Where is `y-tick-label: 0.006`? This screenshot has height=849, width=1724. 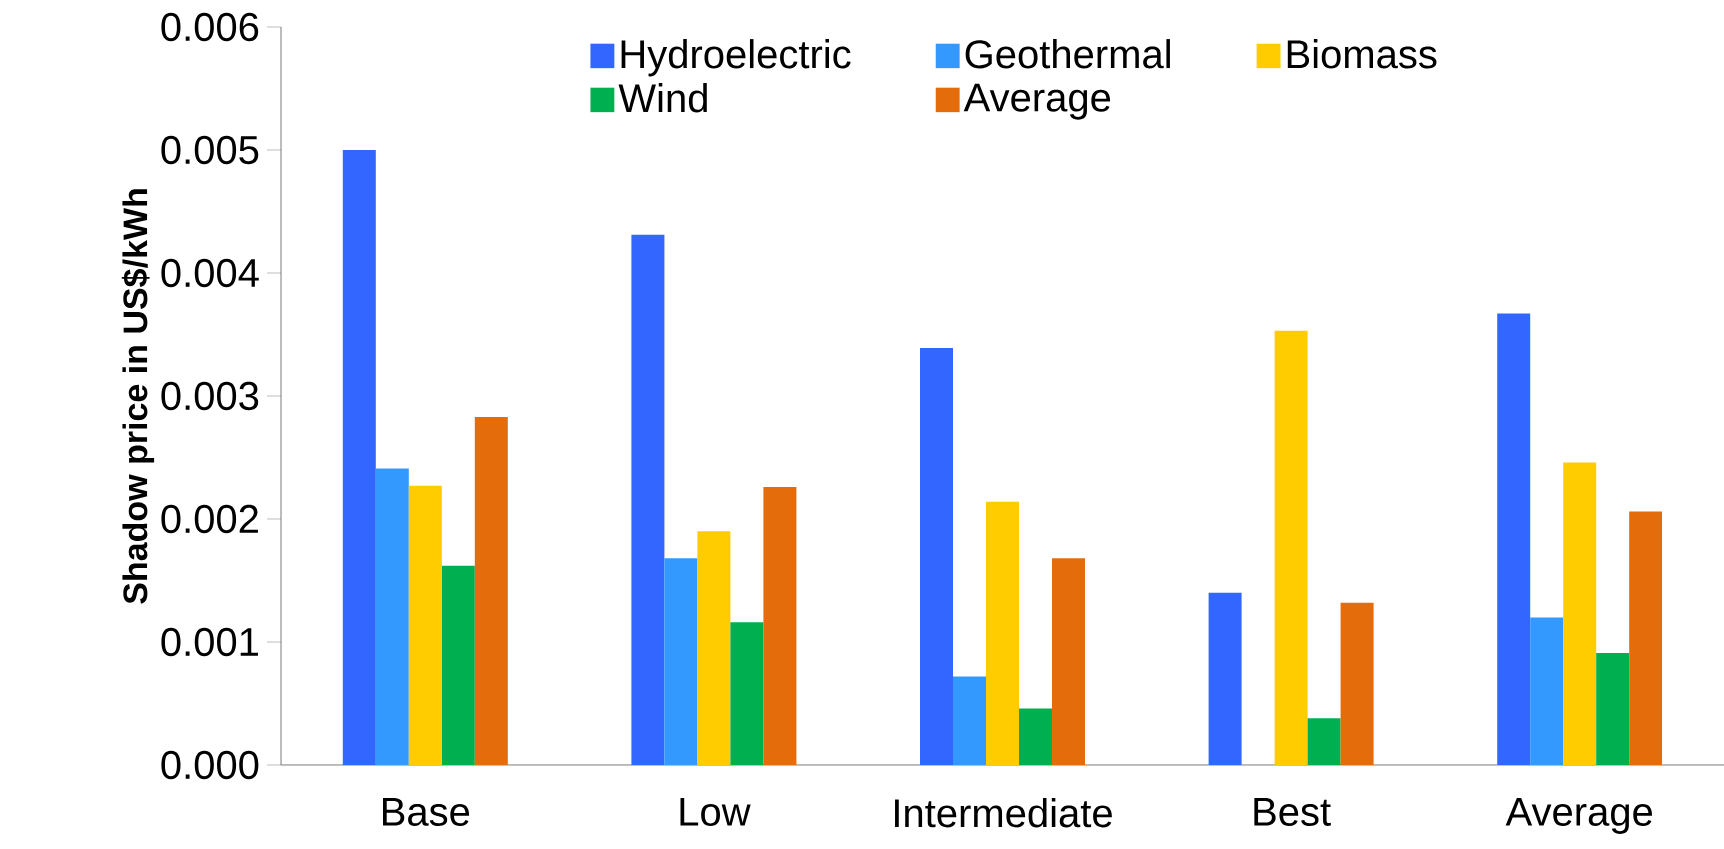 y-tick-label: 0.006 is located at coordinates (210, 27).